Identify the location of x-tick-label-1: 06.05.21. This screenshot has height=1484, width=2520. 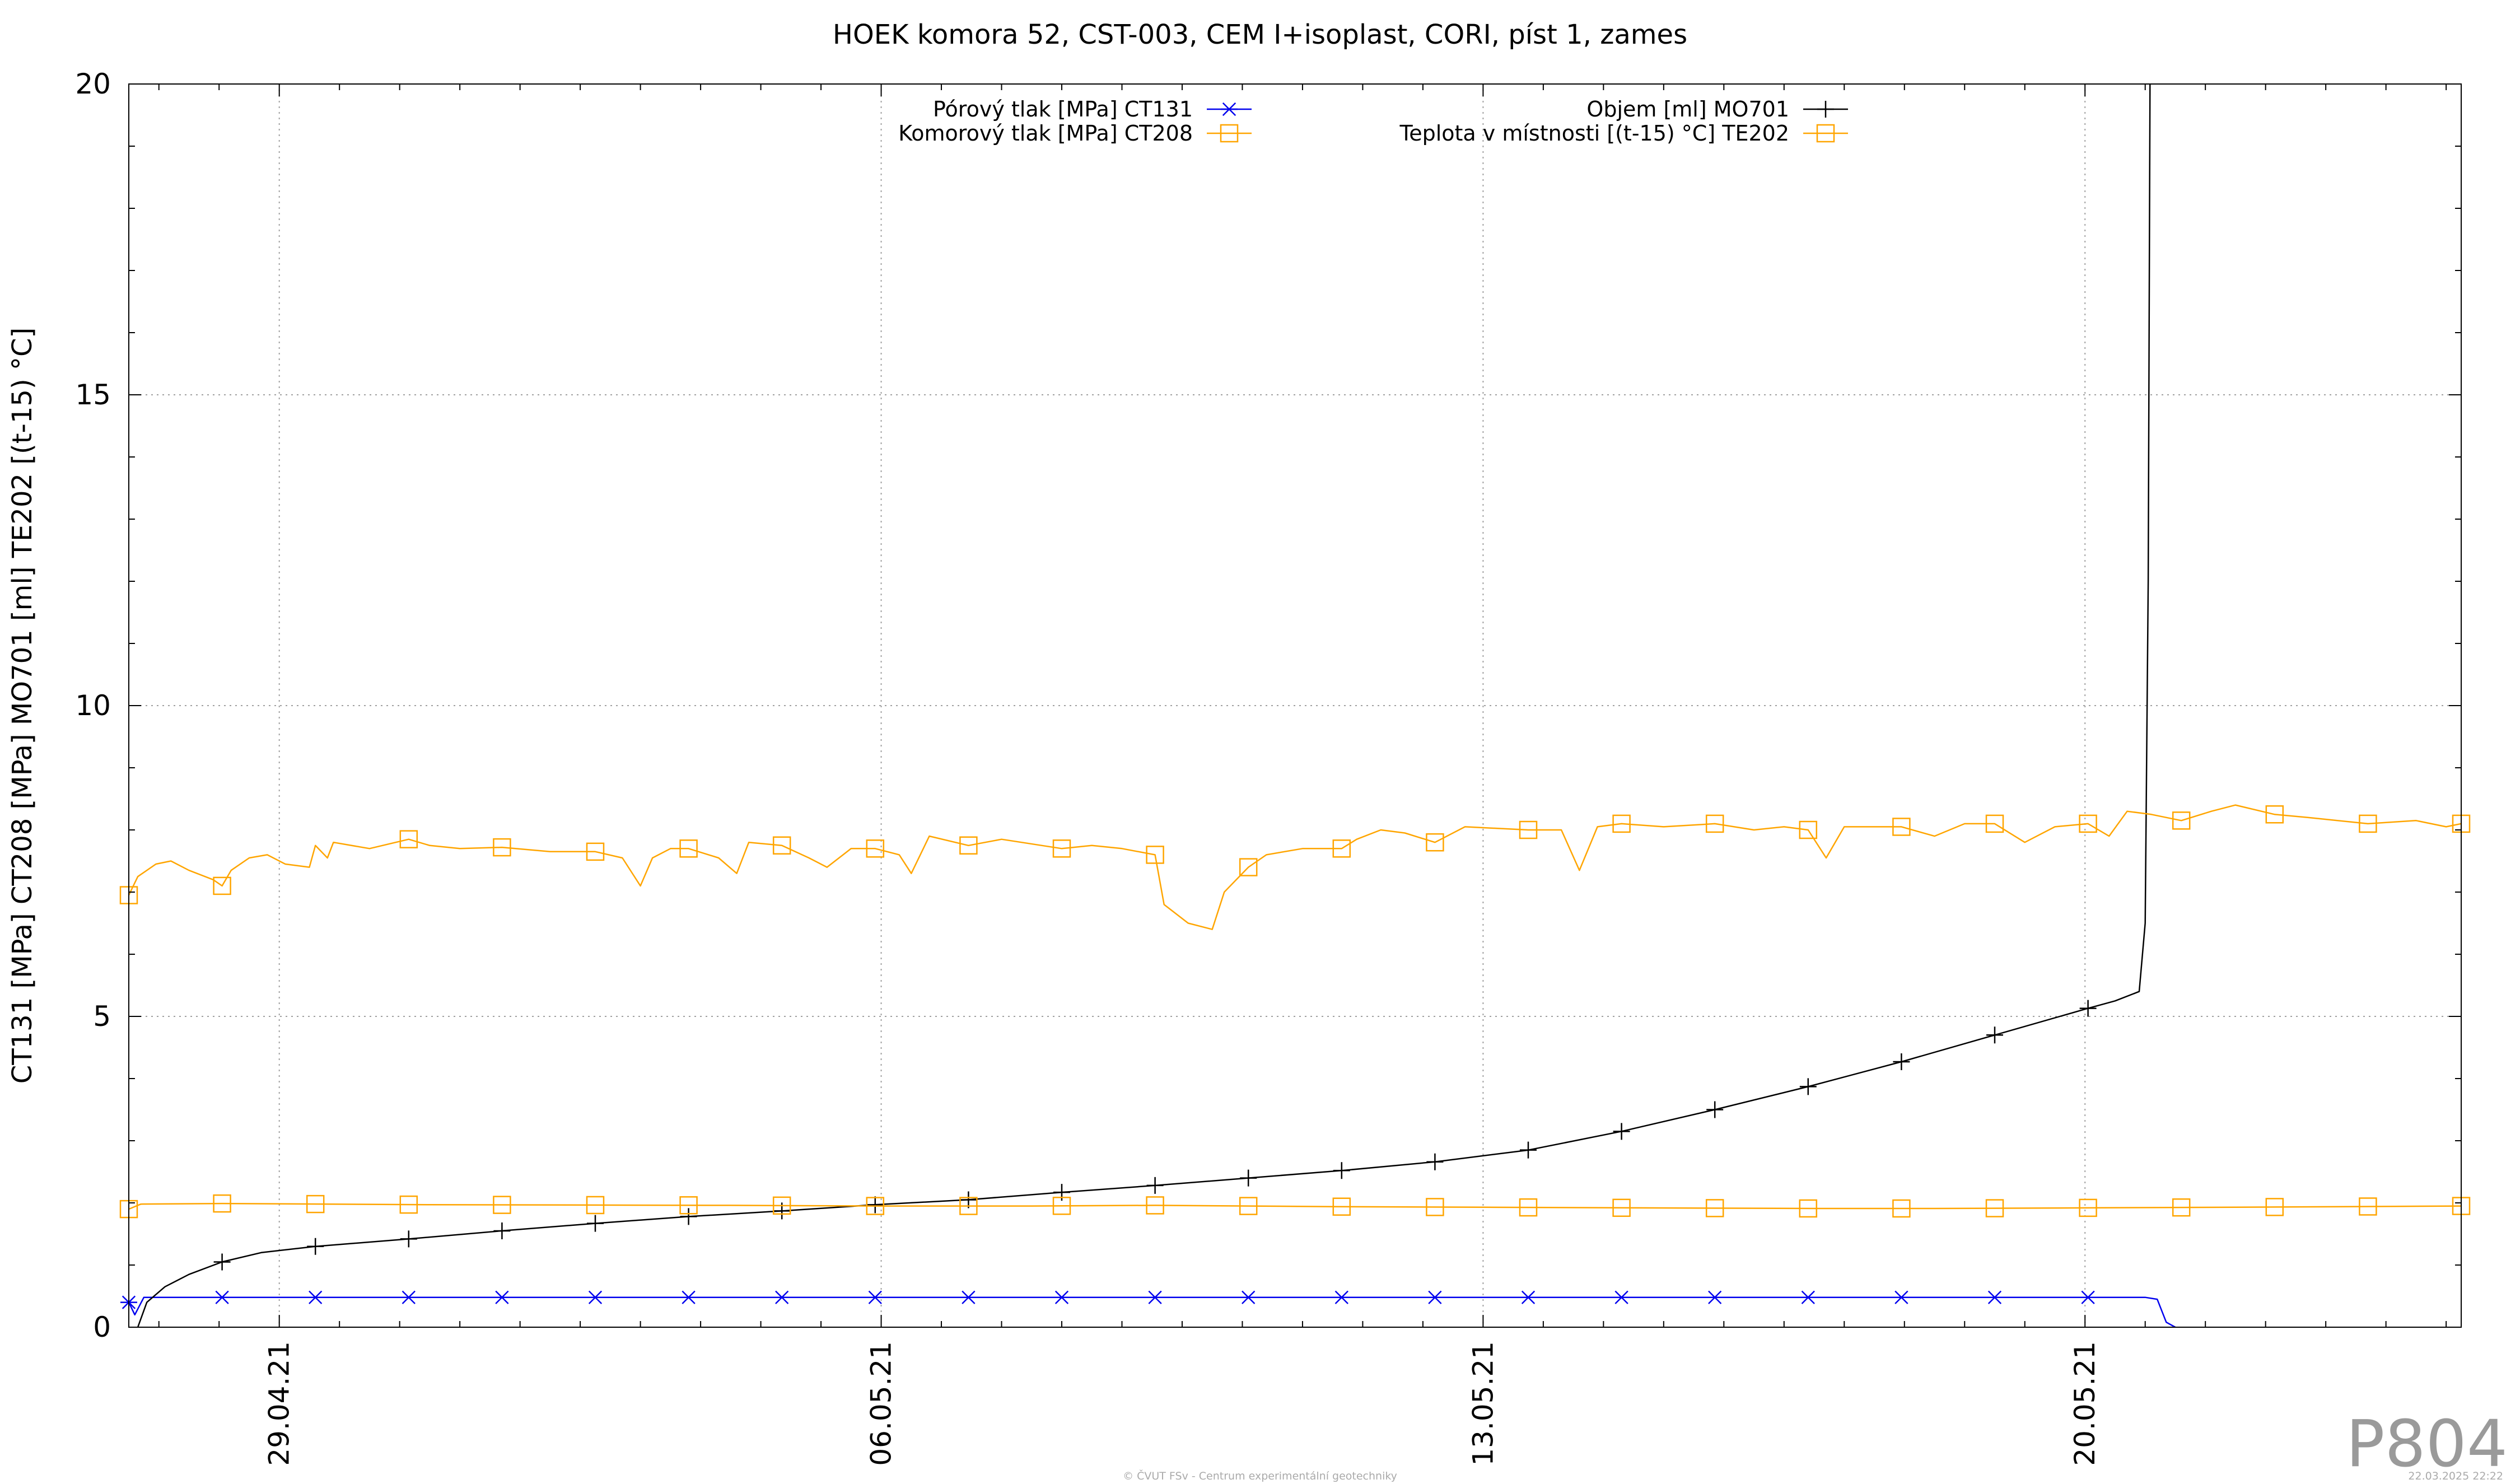
(882, 1404).